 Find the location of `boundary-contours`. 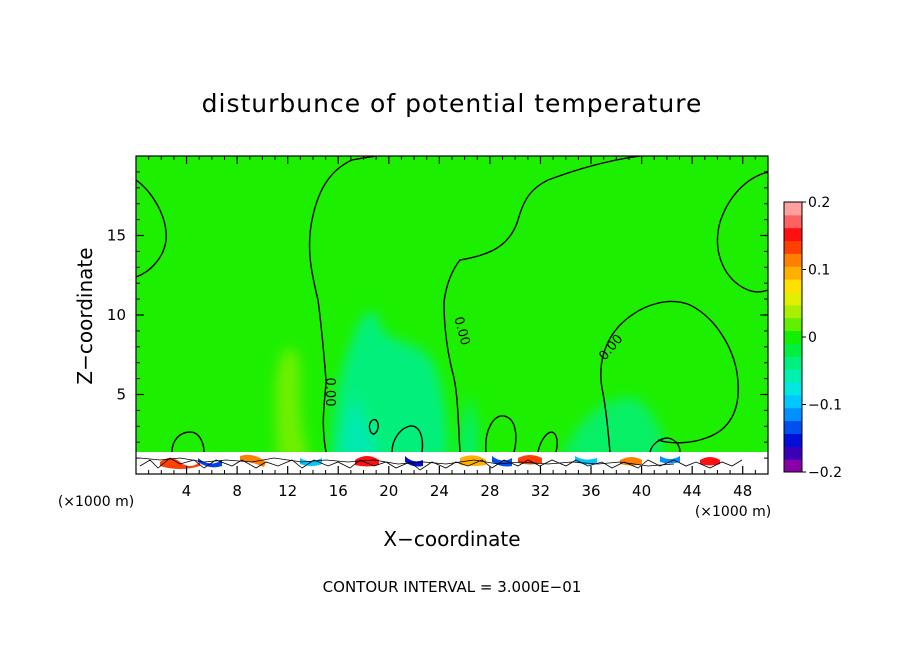

boundary-contours is located at coordinates (441, 464).